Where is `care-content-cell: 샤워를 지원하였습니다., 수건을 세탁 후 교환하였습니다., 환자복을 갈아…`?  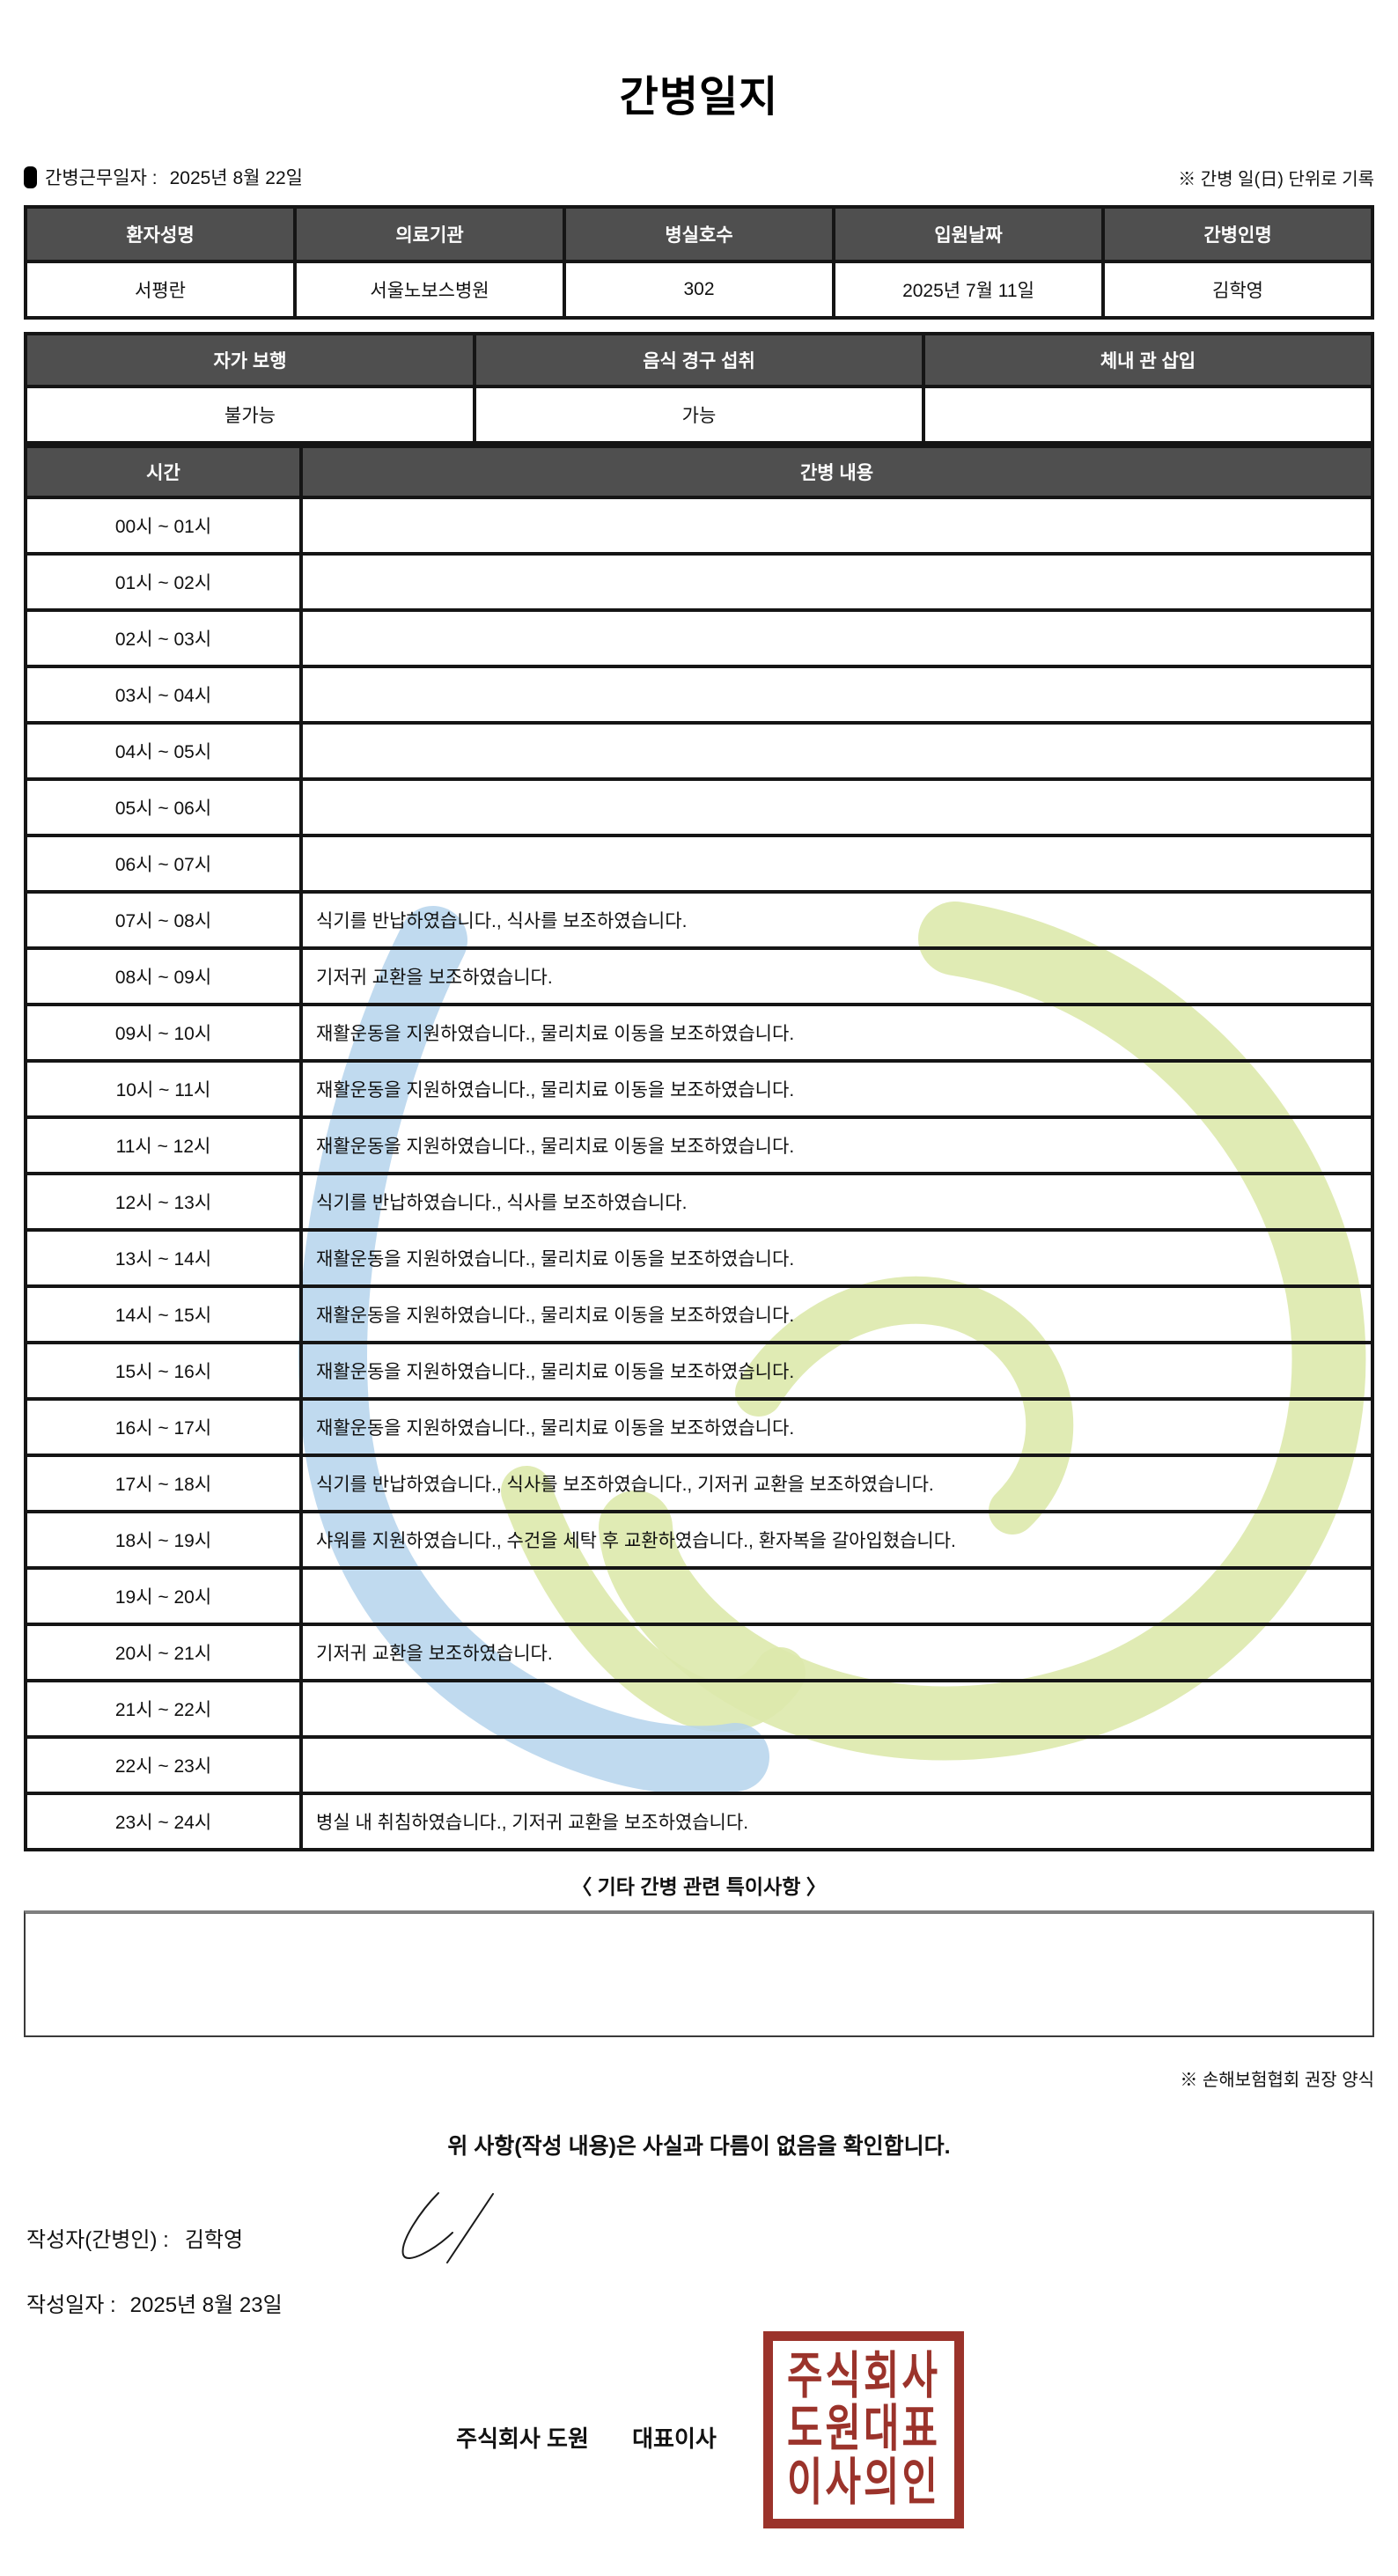
care-content-cell: 샤워를 지원하였습니다., 수건을 세탁 후 교환하였습니다., 환자복을 갈아… is located at coordinates (836, 1540).